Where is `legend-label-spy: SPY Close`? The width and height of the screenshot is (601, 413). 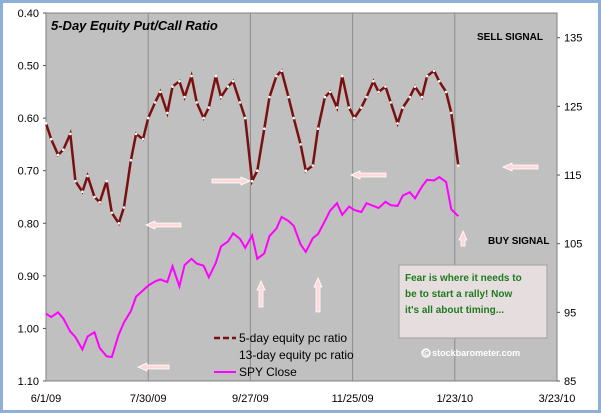
legend-label-spy: SPY Close is located at coordinates (268, 372).